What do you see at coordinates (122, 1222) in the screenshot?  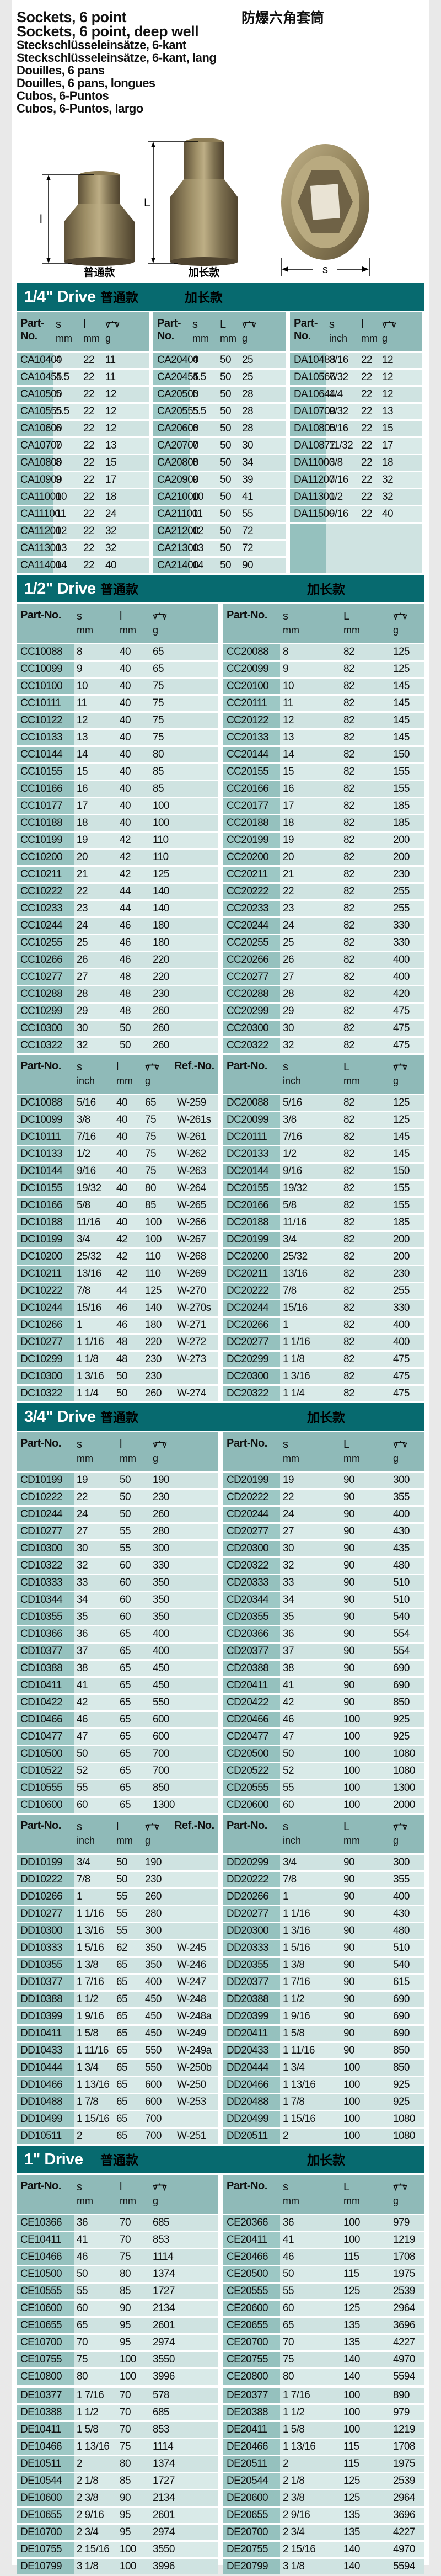 I see `length-value: 40` at bounding box center [122, 1222].